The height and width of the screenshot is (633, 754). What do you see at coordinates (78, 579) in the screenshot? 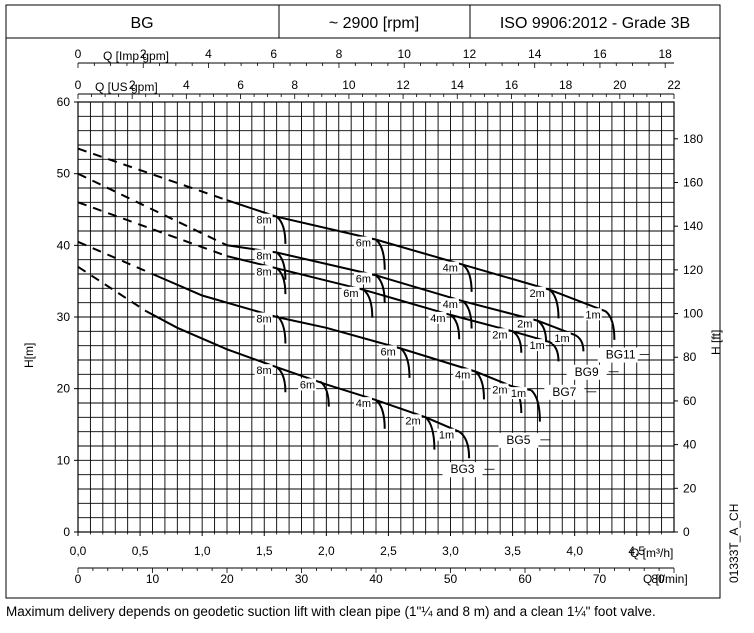
I see `tick-label-lmin: 0` at bounding box center [78, 579].